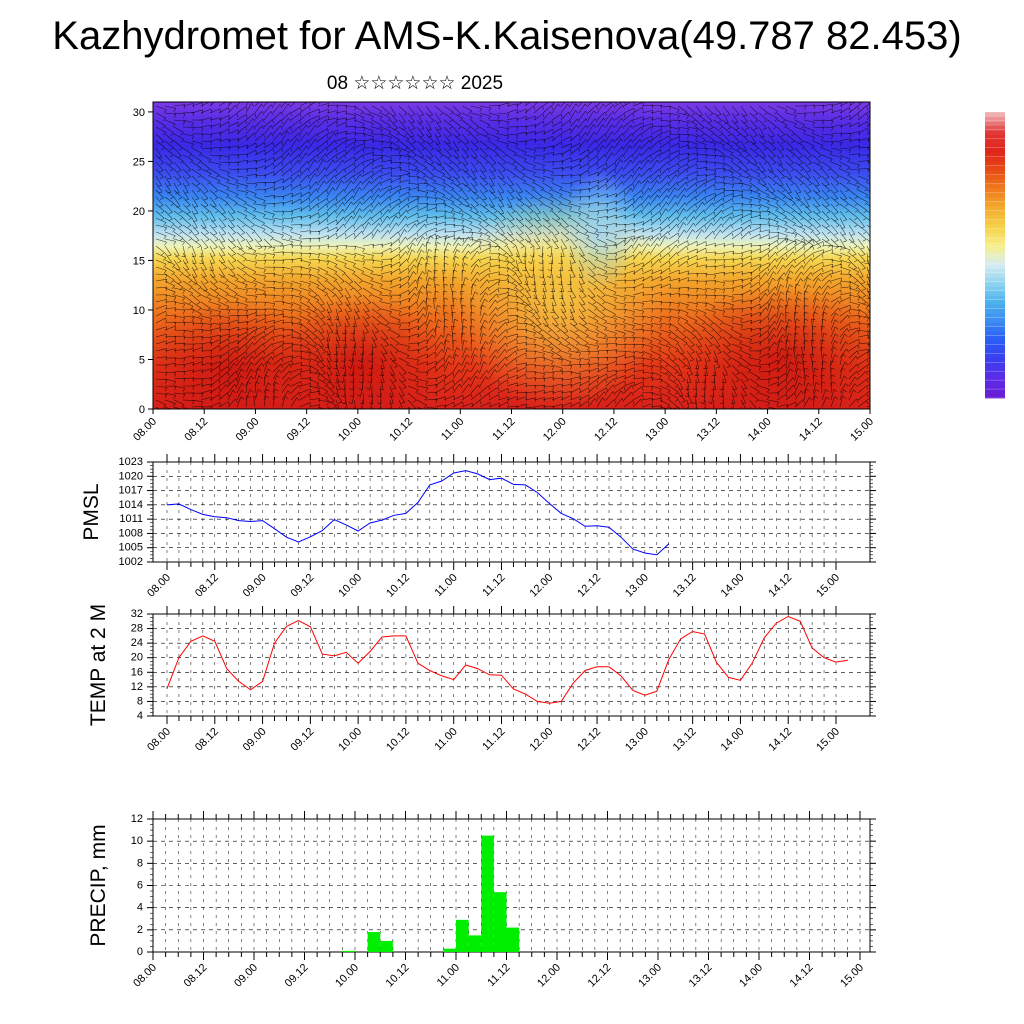 The width and height of the screenshot is (1024, 1024). What do you see at coordinates (137, 614) in the screenshot?
I see `y-tick-label: 32` at bounding box center [137, 614].